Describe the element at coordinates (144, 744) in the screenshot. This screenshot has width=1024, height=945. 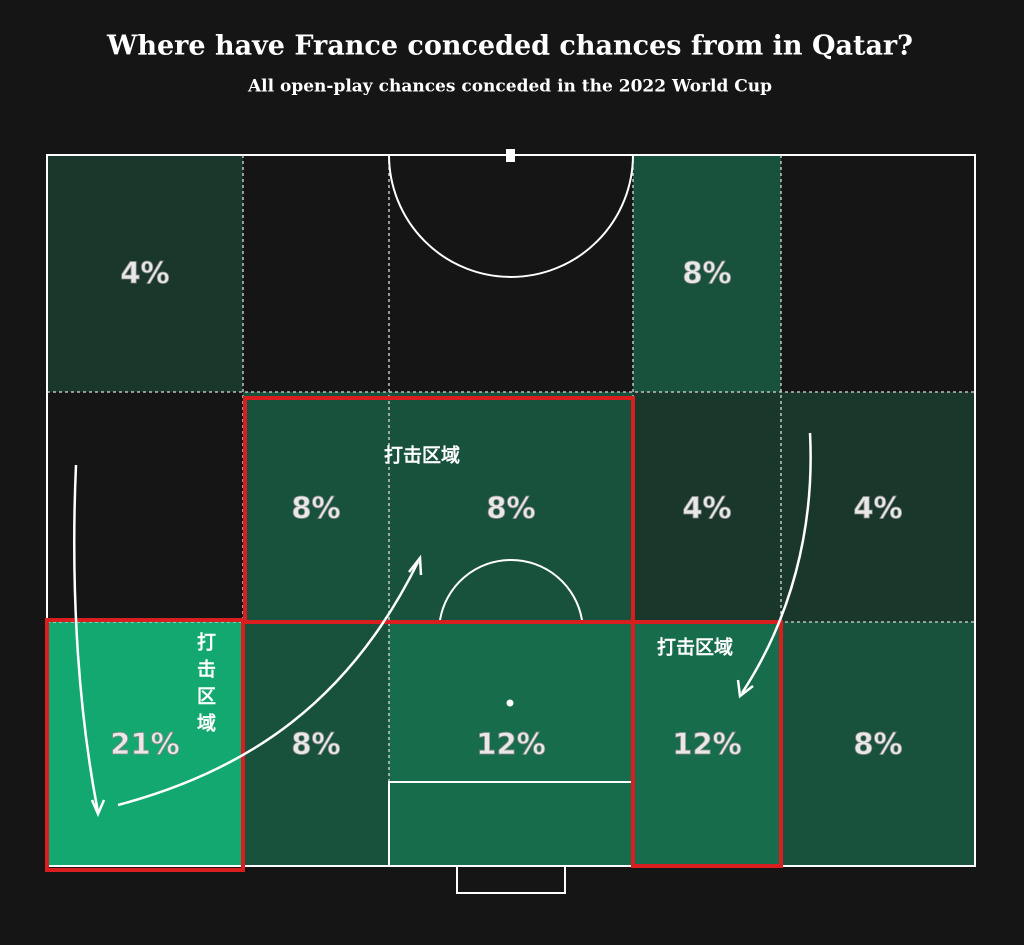
I see `value-label: 21%` at that location.